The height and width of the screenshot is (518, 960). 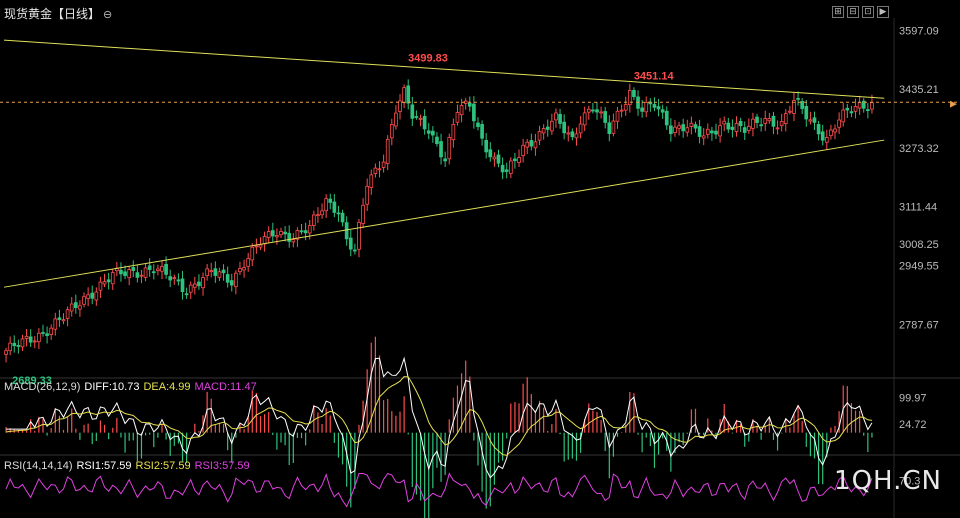 What do you see at coordinates (225, 387) in the screenshot?
I see `macd-value: MACD:11.47` at bounding box center [225, 387].